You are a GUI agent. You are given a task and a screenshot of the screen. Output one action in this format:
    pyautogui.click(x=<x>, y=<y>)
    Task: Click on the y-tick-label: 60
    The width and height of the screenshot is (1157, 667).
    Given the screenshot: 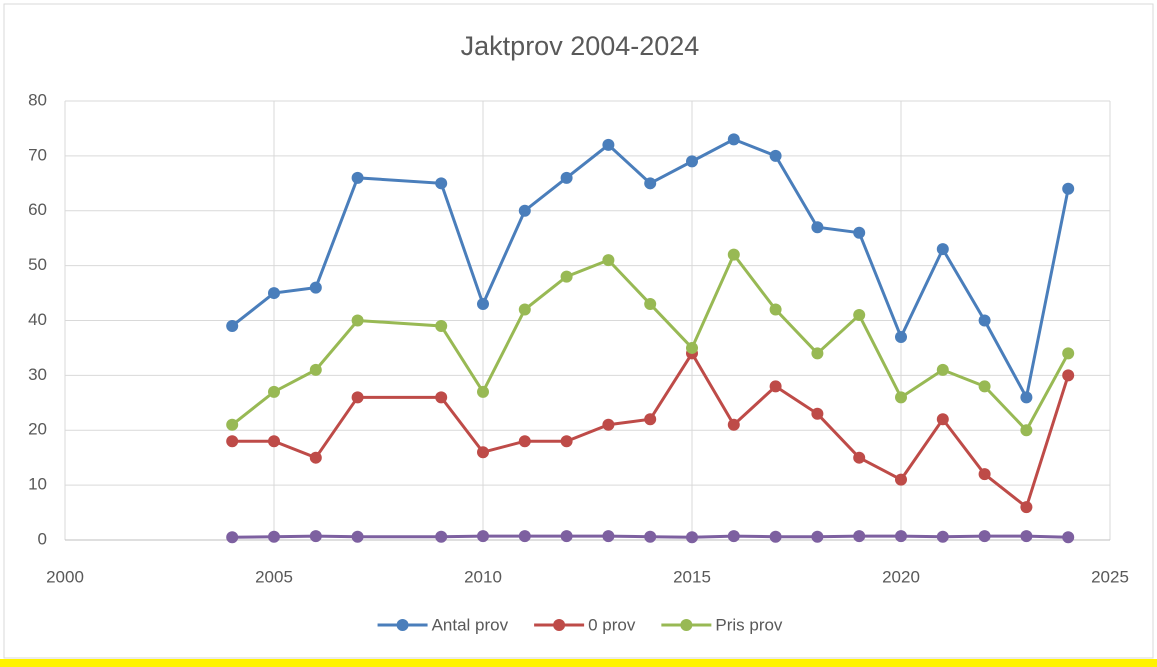 What is the action you would take?
    pyautogui.click(x=37, y=209)
    